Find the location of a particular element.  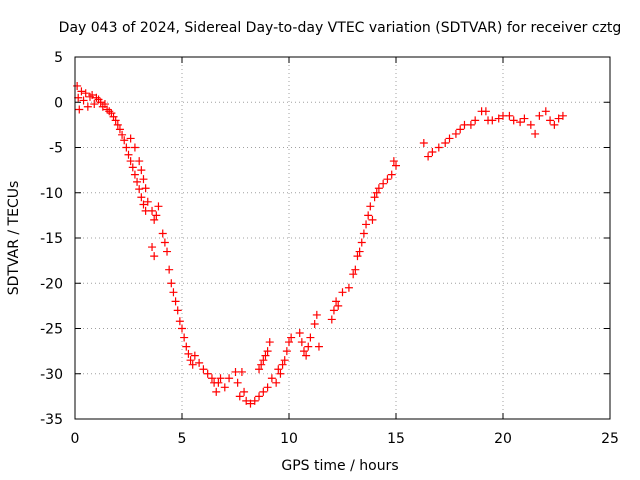

x-tick-label: 20 is located at coordinates (503, 439).